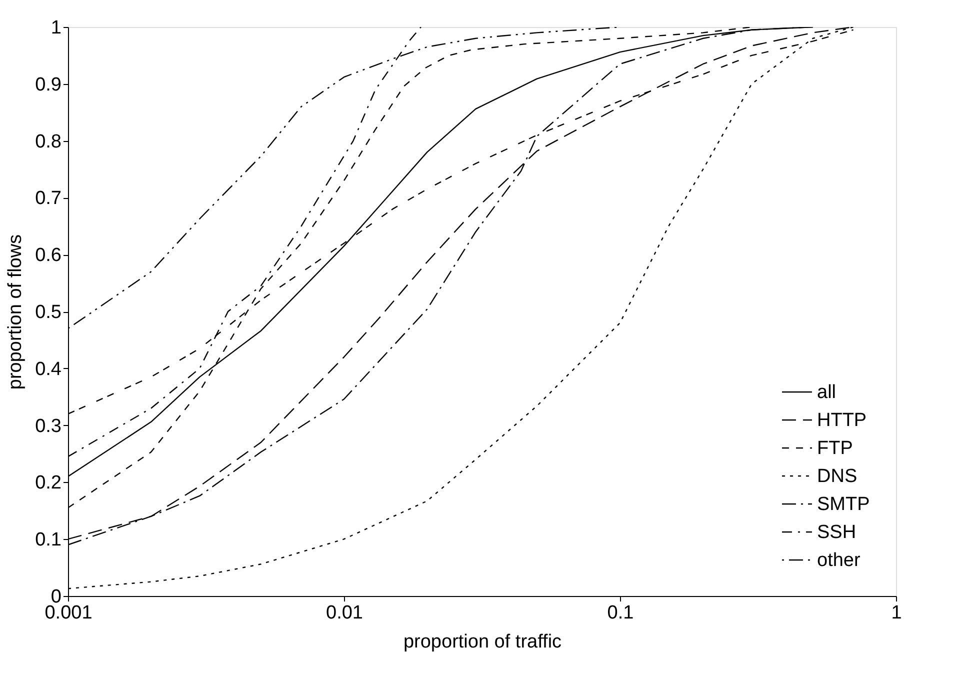 The width and height of the screenshot is (963, 673). What do you see at coordinates (836, 532) in the screenshot?
I see `legend-label: SSH` at bounding box center [836, 532].